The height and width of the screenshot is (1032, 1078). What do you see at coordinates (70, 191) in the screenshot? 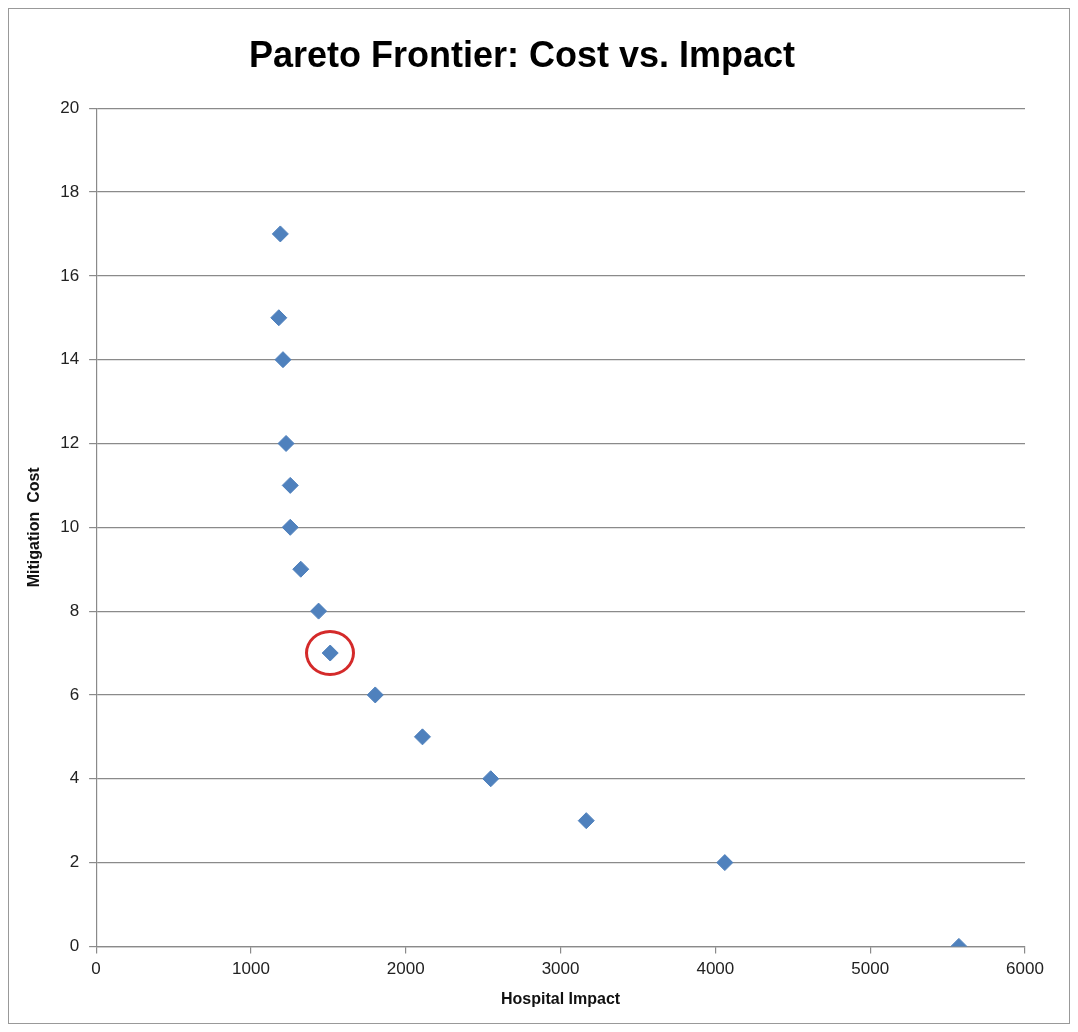
I see `y-tick-label: 18` at bounding box center [70, 191].